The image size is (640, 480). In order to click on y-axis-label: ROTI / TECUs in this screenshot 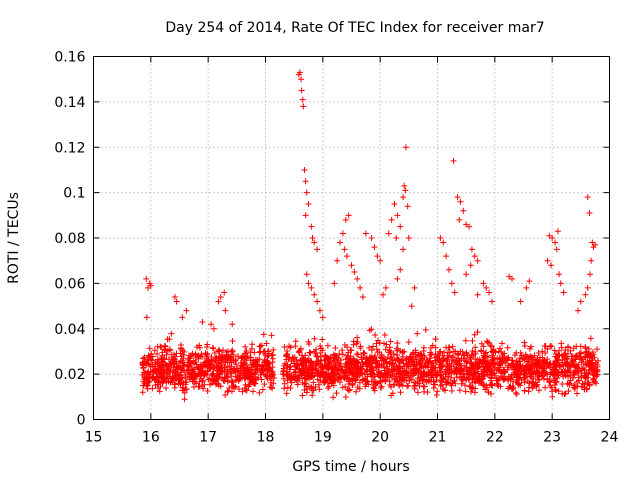, I will do `click(14, 238)`.